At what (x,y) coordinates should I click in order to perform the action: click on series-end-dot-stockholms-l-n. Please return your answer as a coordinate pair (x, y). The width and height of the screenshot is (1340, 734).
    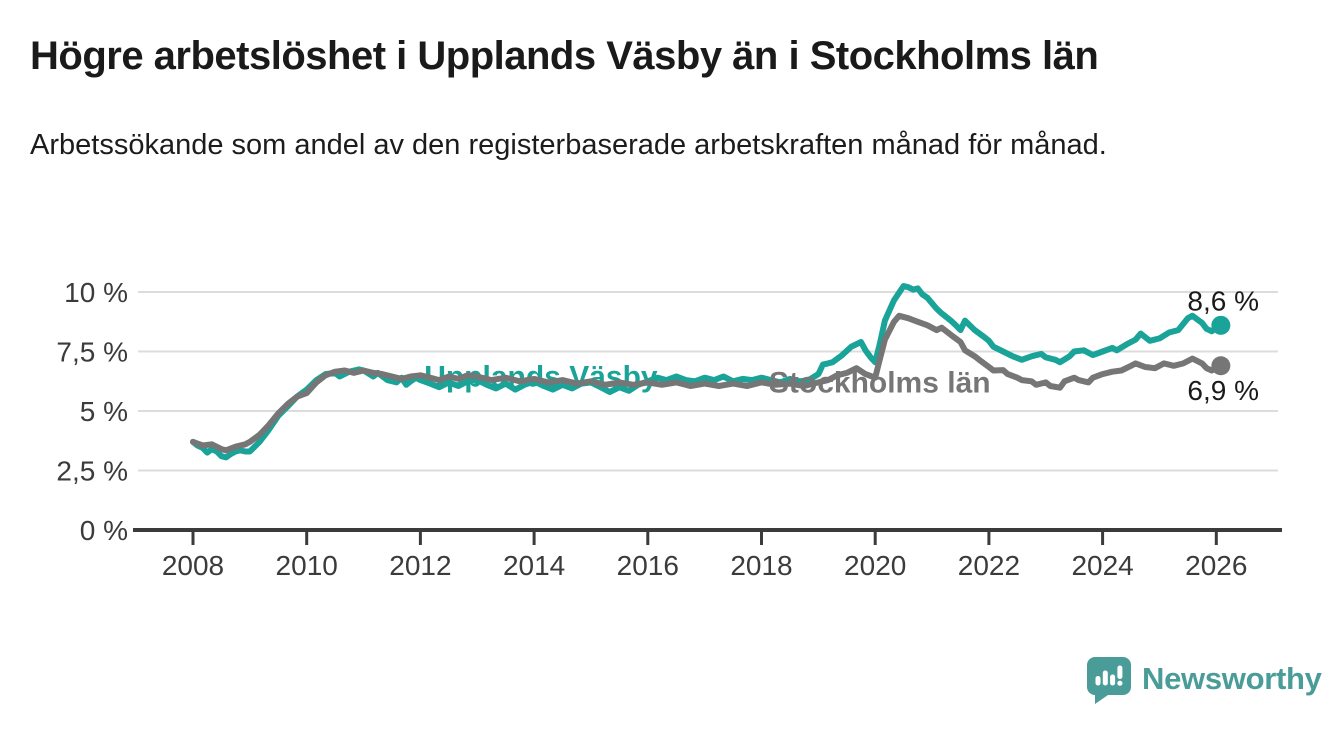
    Looking at the image, I should click on (1221, 366).